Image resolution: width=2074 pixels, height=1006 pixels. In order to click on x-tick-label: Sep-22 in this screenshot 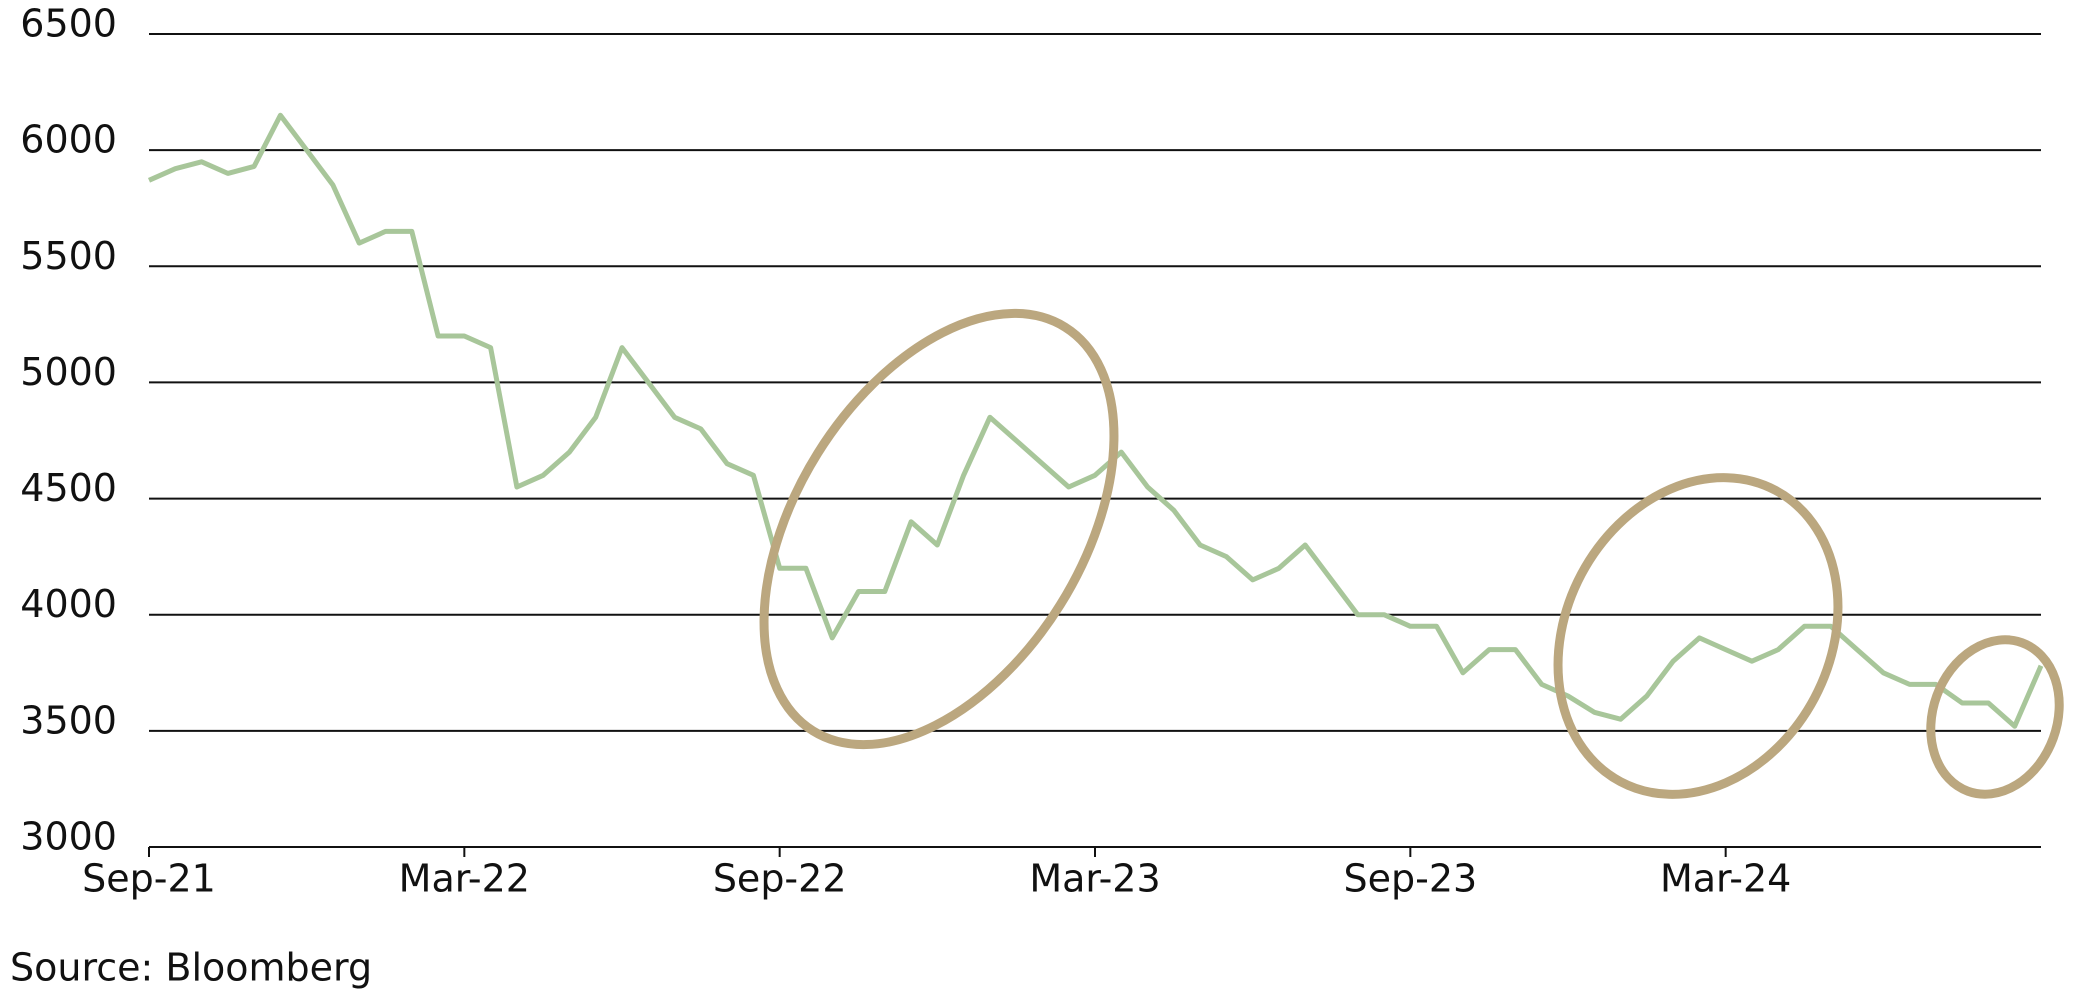, I will do `click(780, 879)`.